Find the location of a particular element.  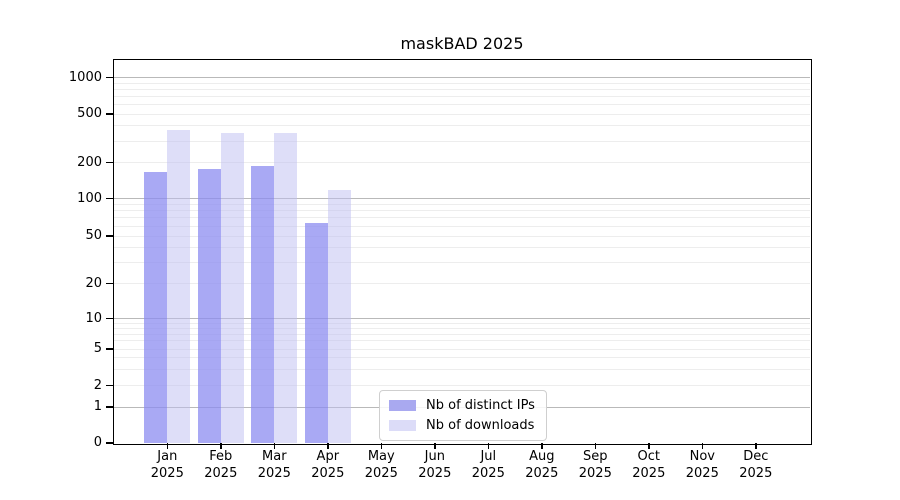

x-axis-tick-label: Oct 2025 is located at coordinates (649, 465).